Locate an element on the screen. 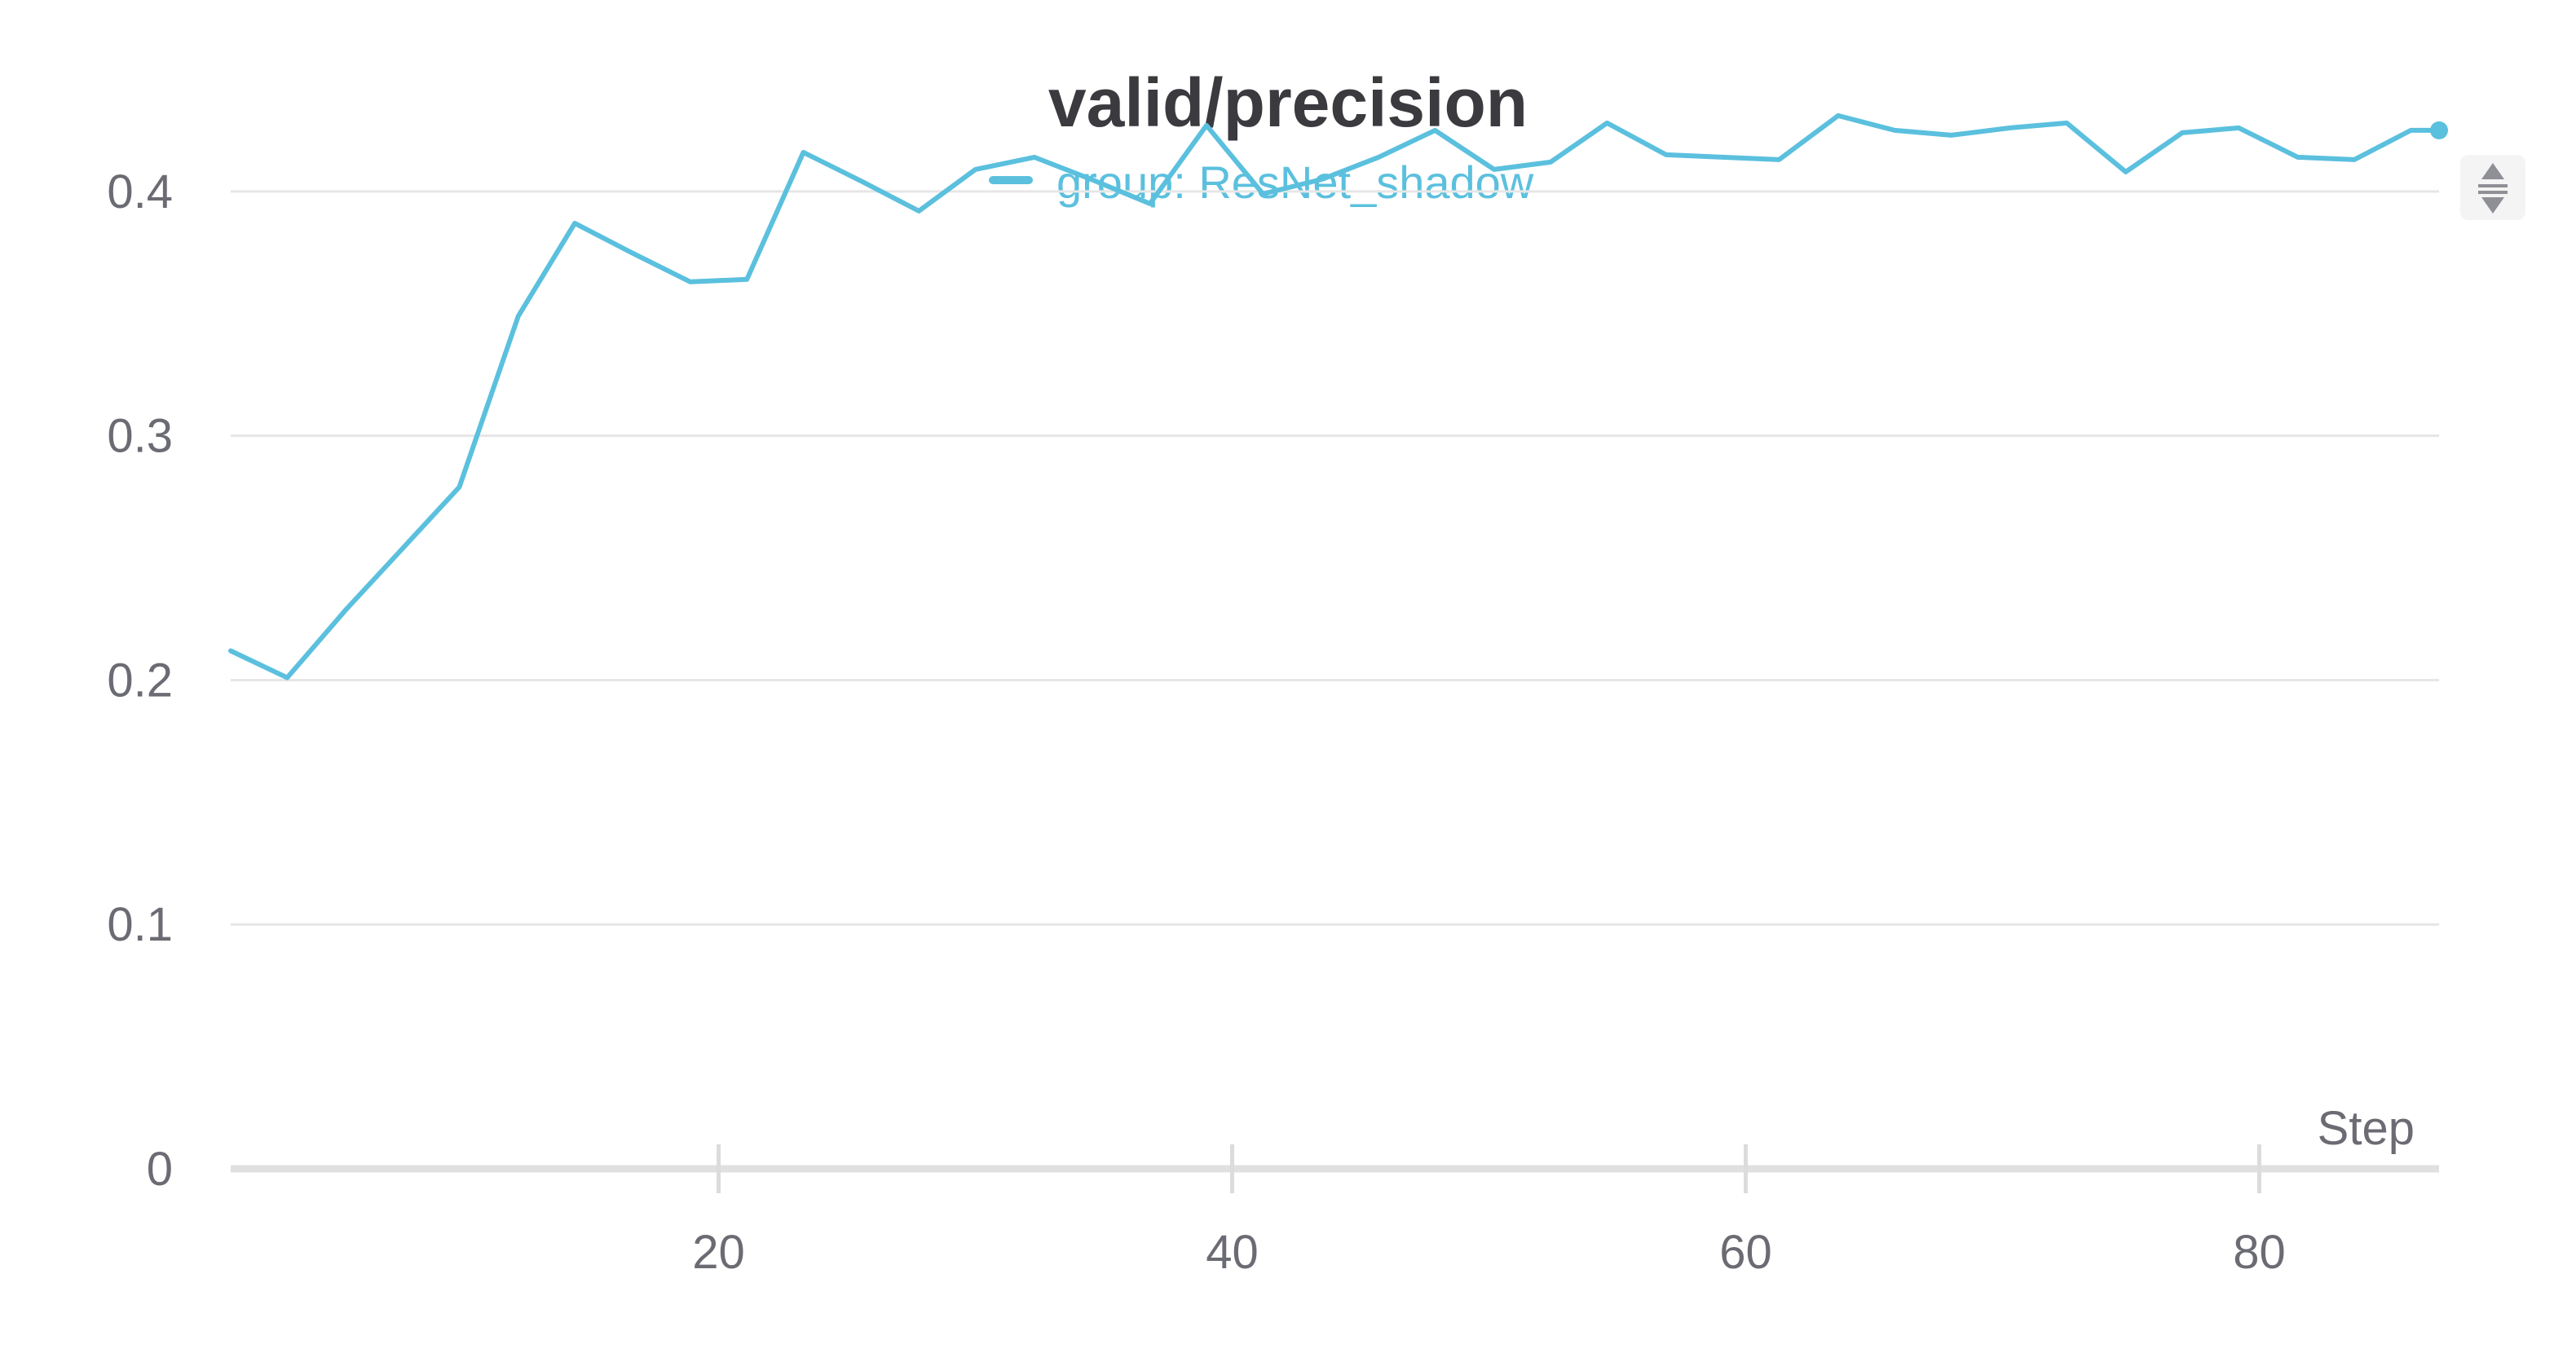 This screenshot has height=1353, width=2576. y-tick-label: 0.4 is located at coordinates (140, 191).